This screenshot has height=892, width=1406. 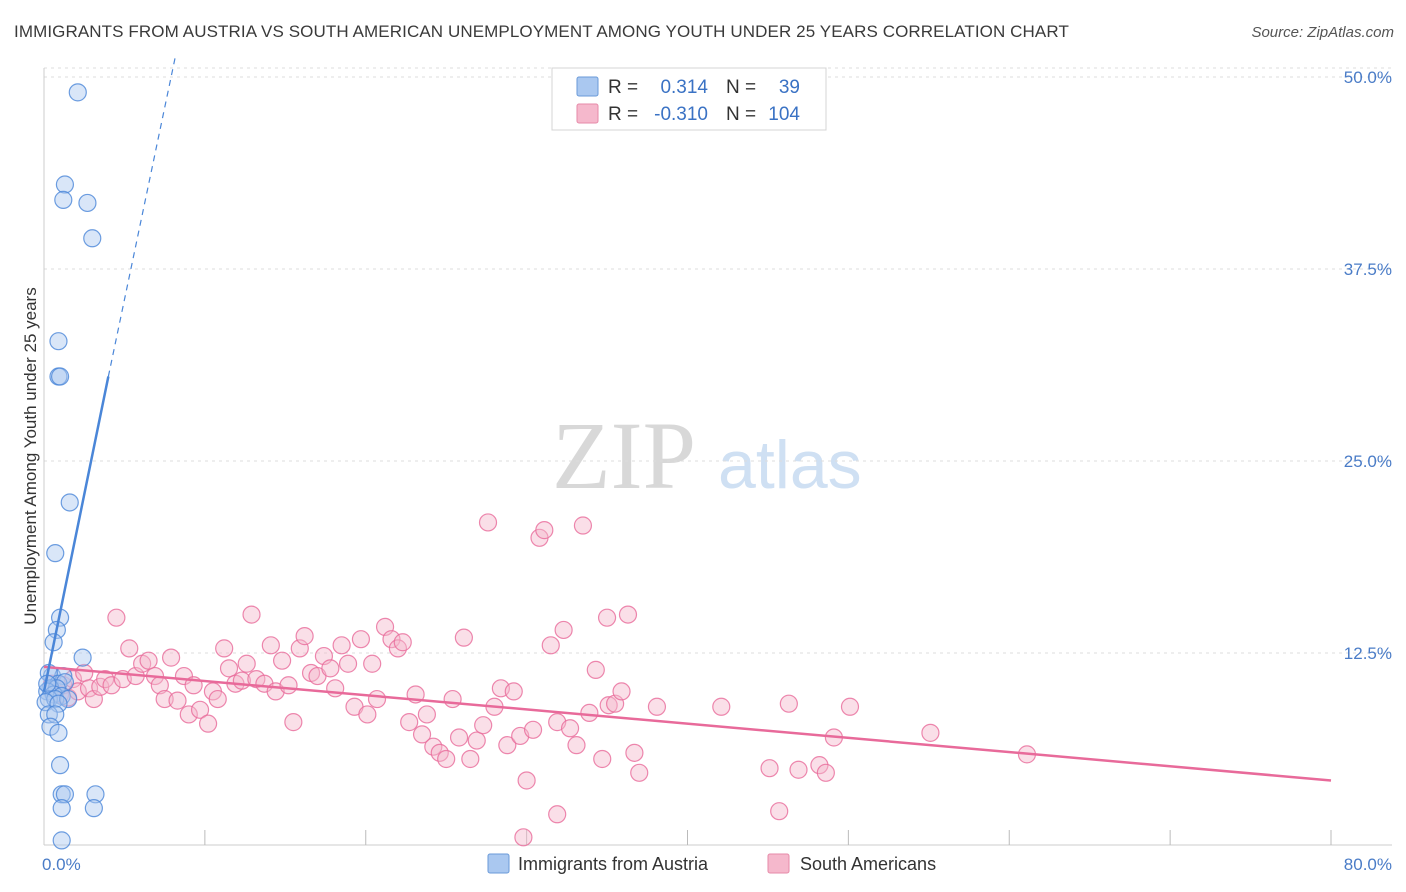 What do you see at coordinates (587, 86) in the screenshot?
I see `legend-swatch-blue` at bounding box center [587, 86].